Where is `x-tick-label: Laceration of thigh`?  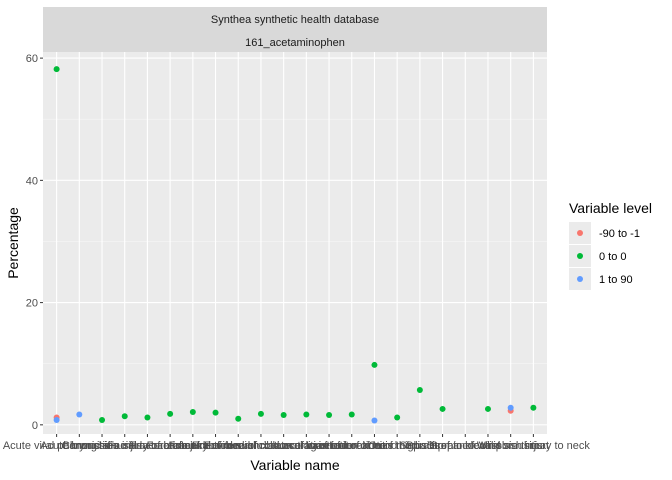
x-tick-label: Laceration of thigh is located at coordinates (374, 446).